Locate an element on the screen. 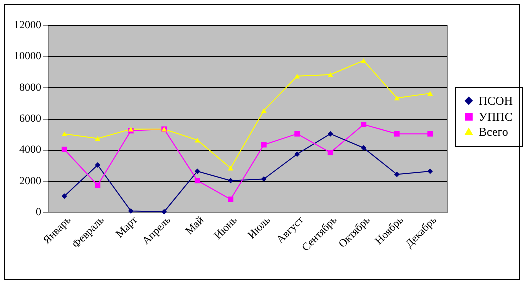 The image size is (526, 287). y-tick-label: 4000 is located at coordinates (31, 150).